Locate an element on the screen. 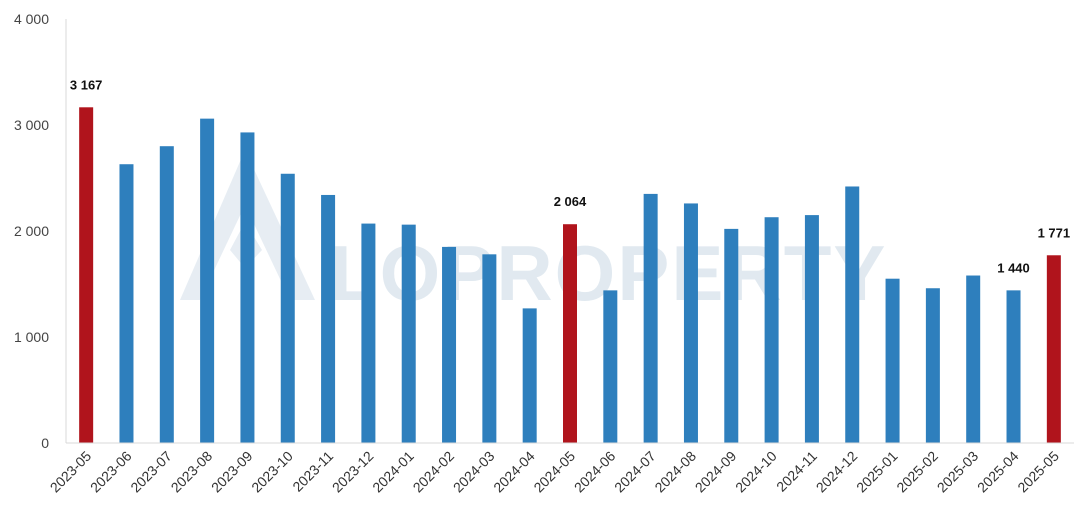  x-tick-label: 2024-02 is located at coordinates (434, 472).